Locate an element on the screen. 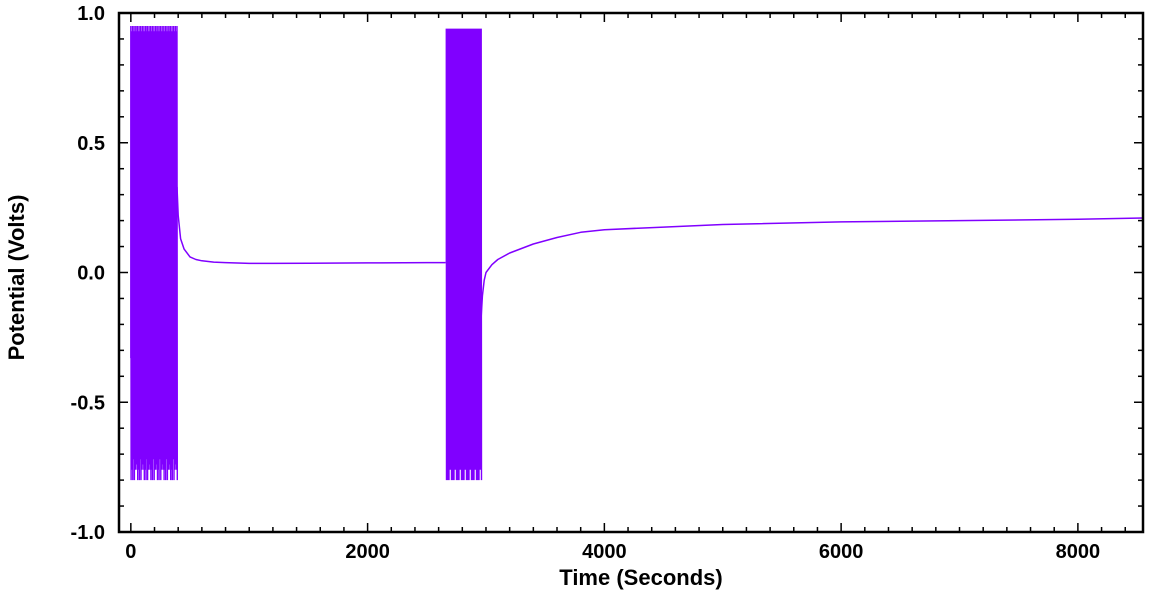  x-axis-title: Time (Seconds) is located at coordinates (640, 577).